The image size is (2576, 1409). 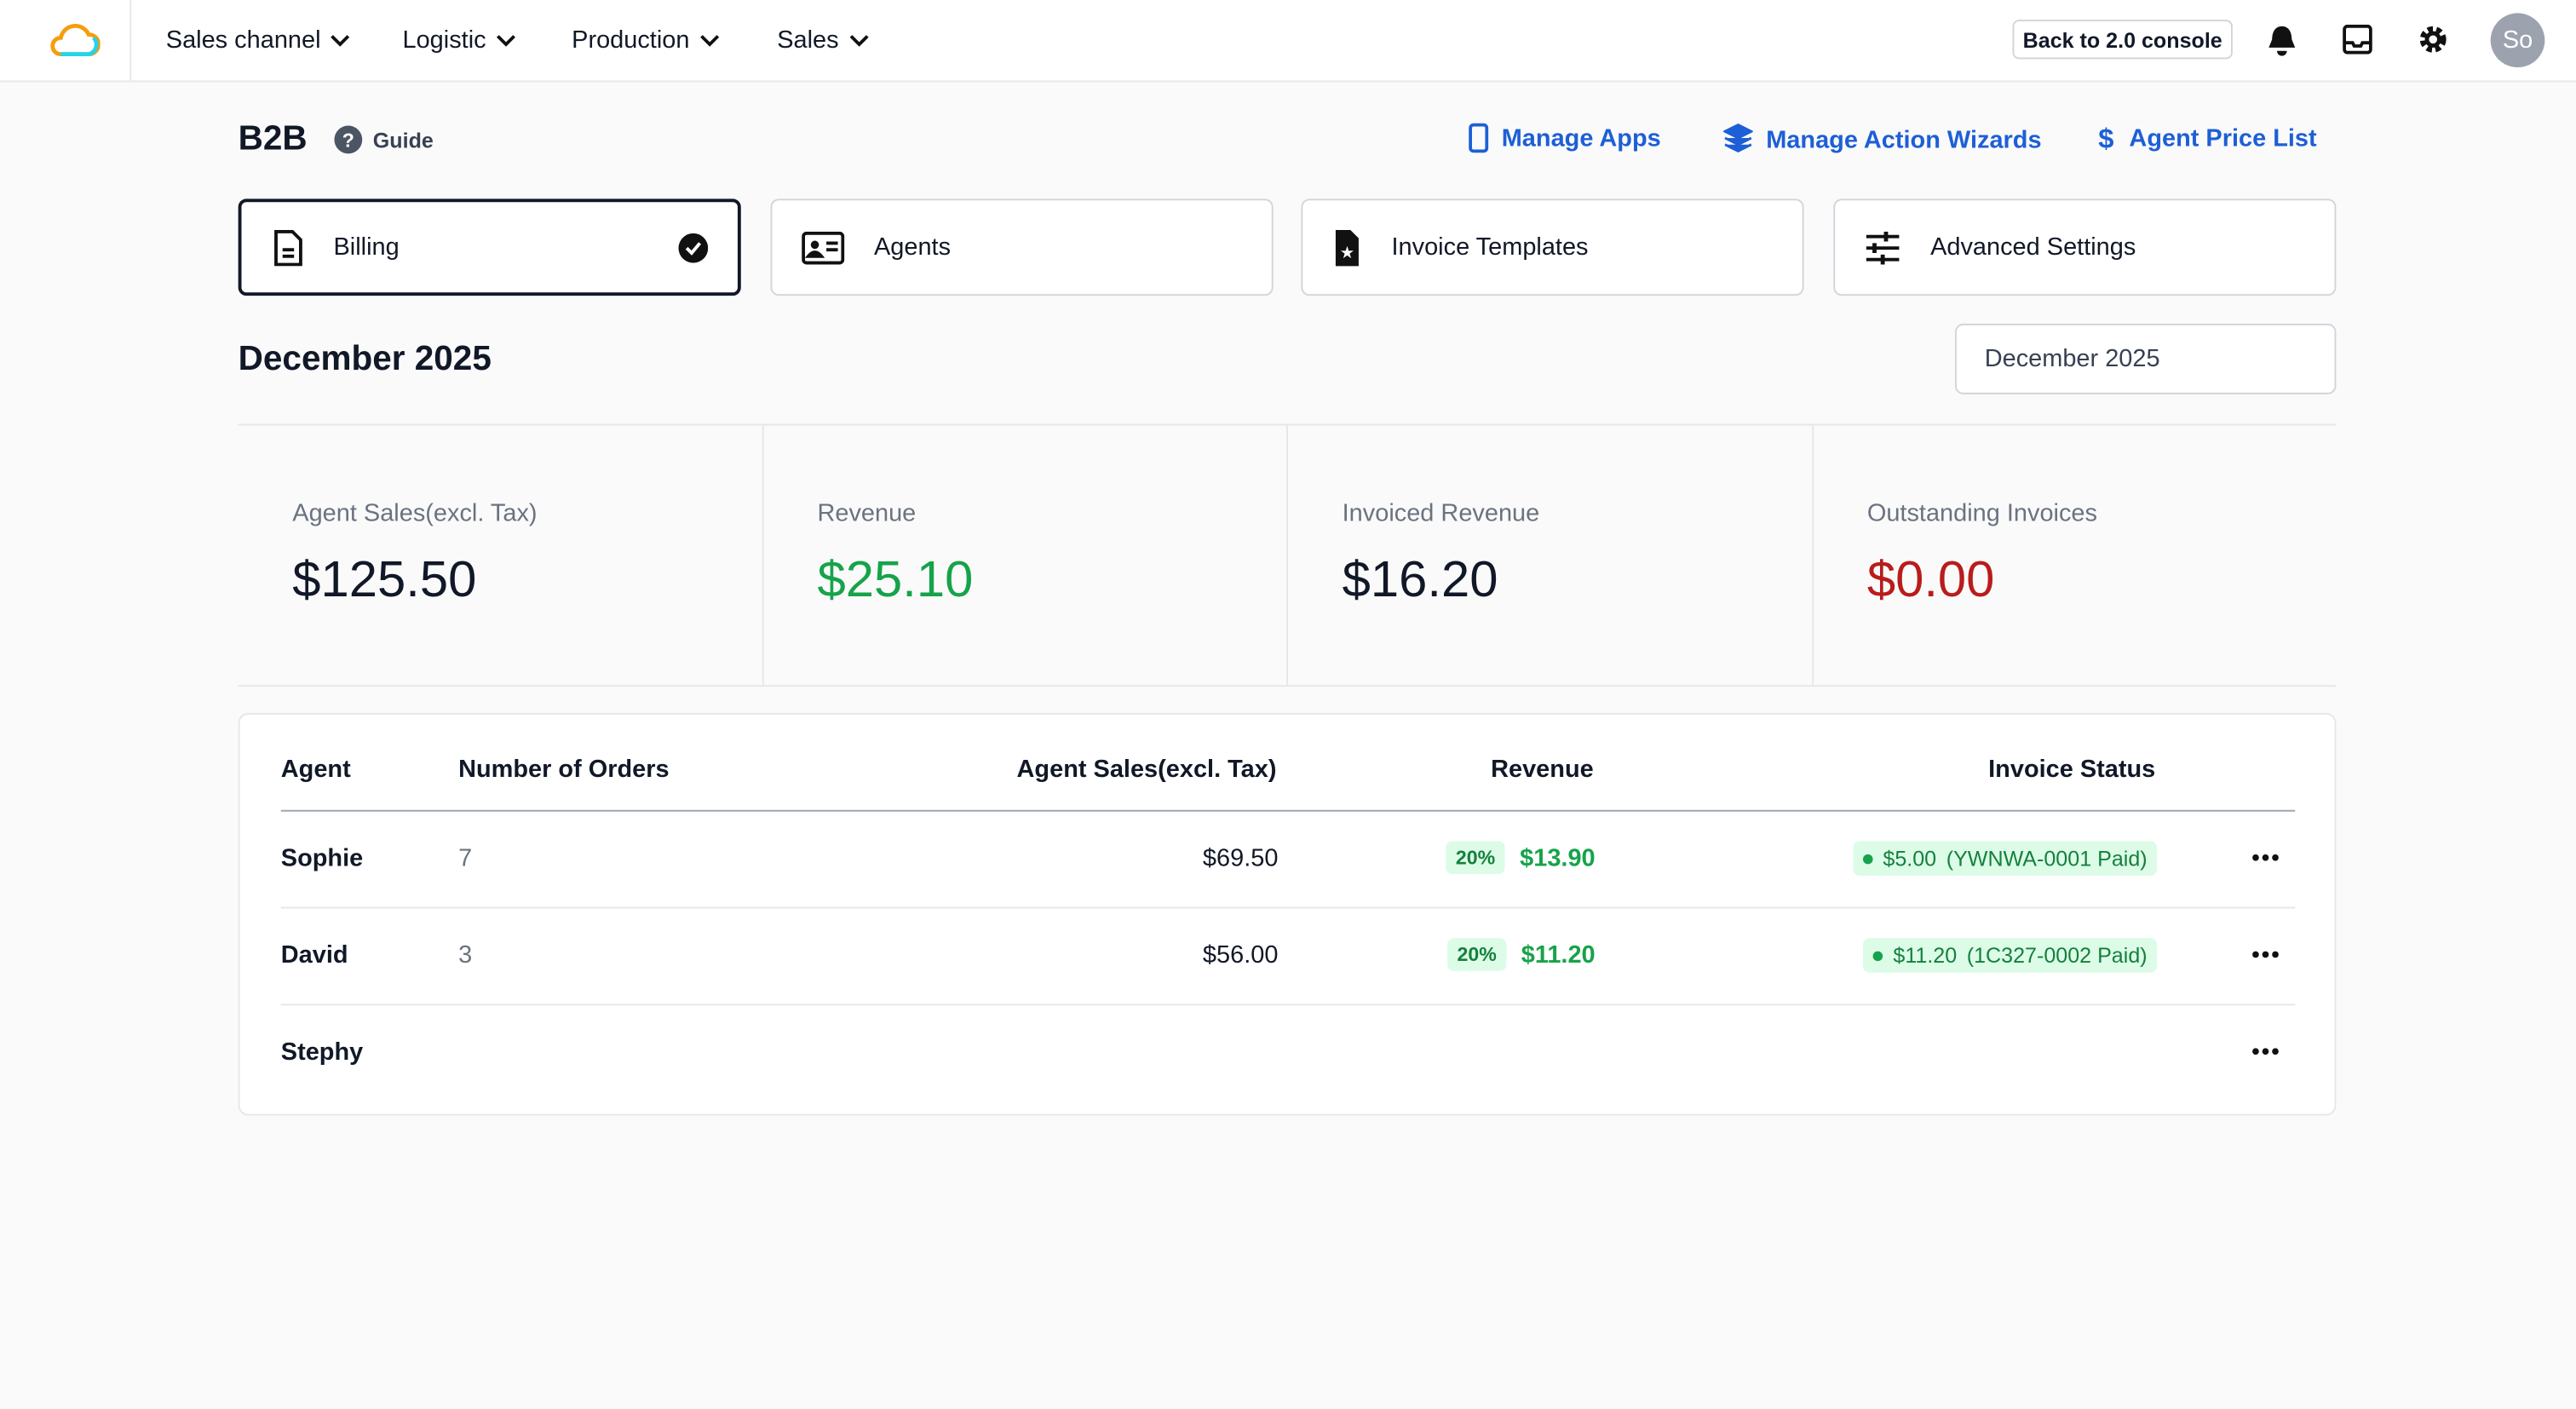 I want to click on period-title: December 2025, so click(x=365, y=359).